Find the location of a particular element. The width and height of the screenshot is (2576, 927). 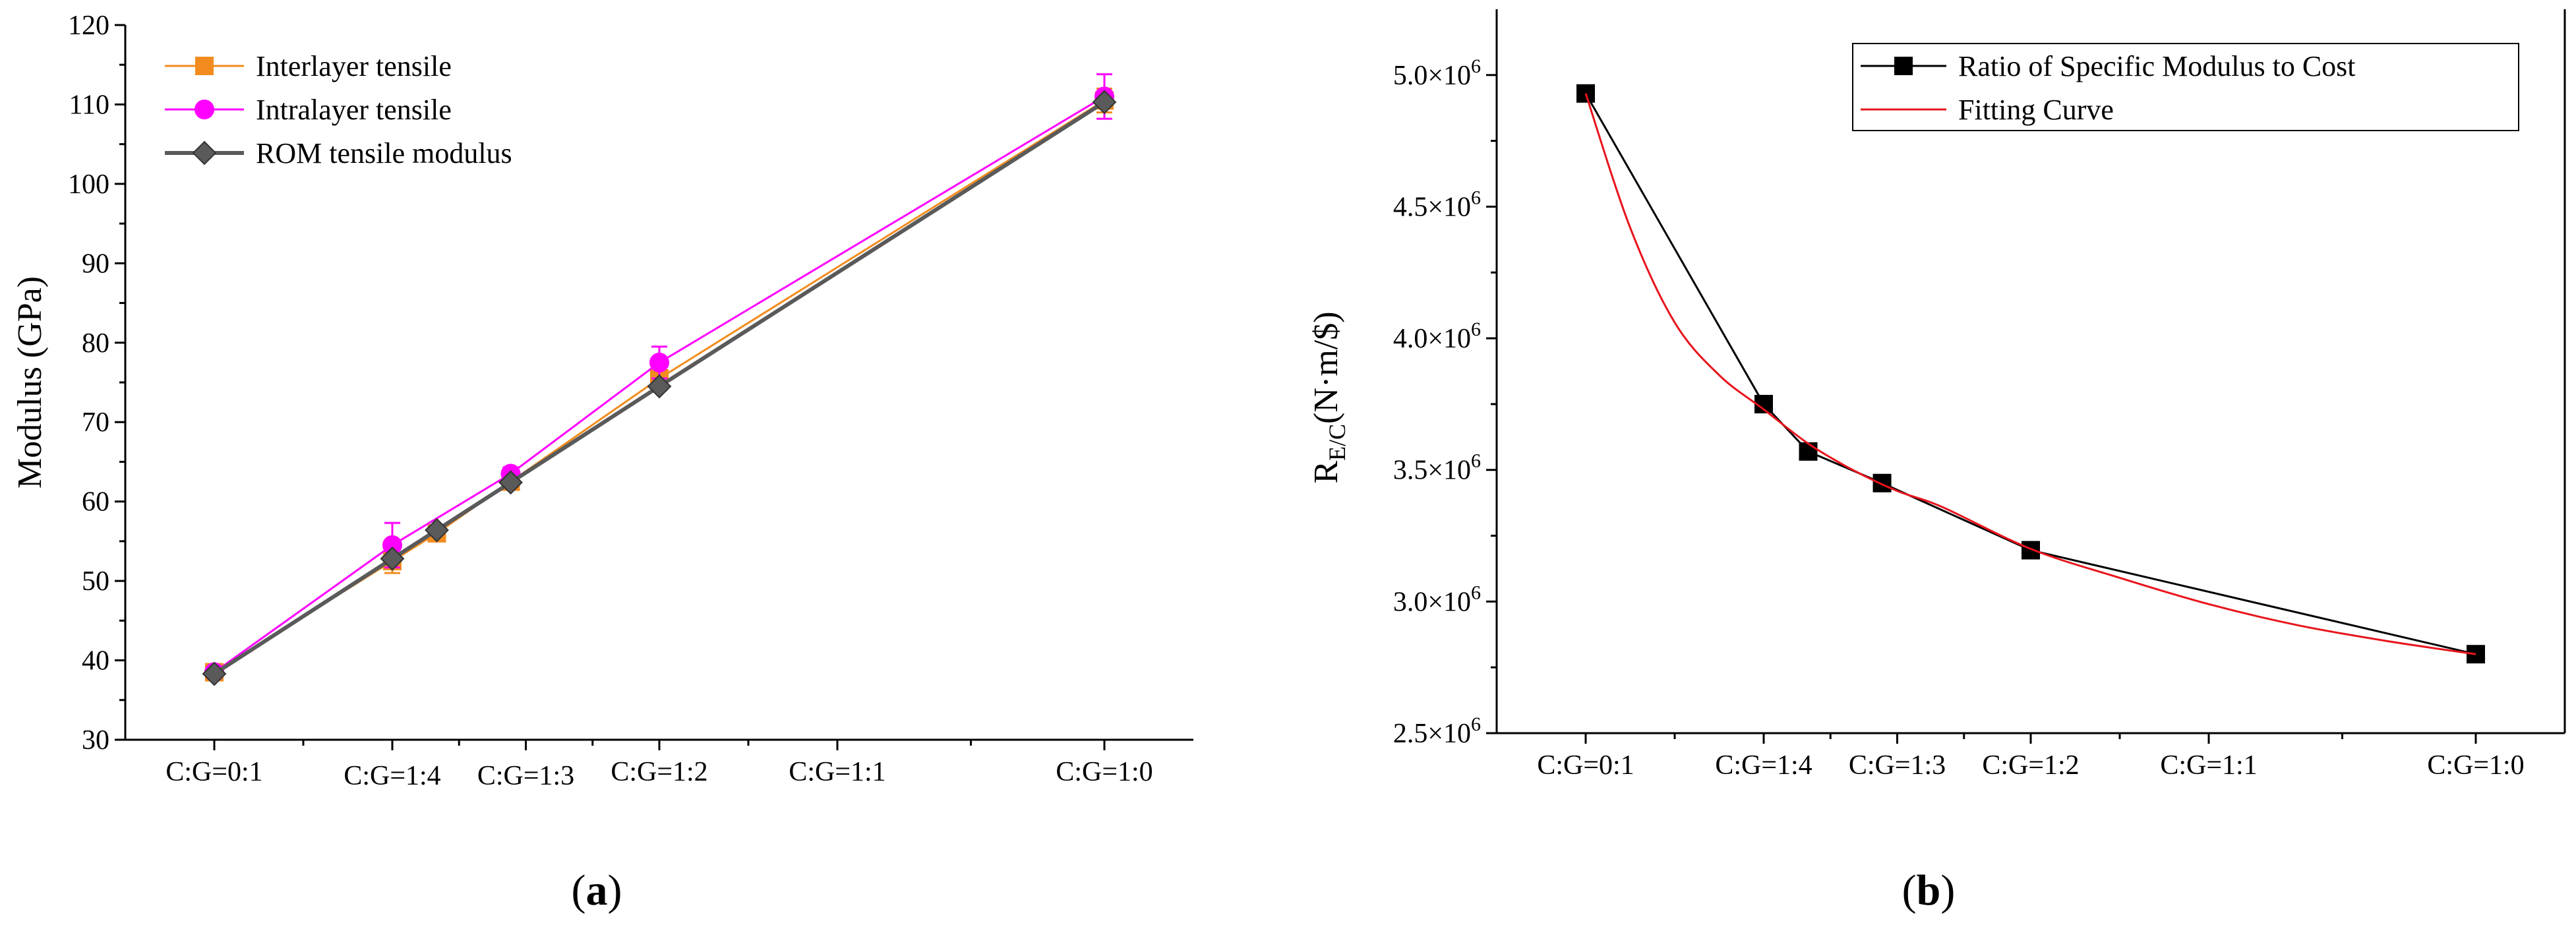

panel-label-letter: b is located at coordinates (1929, 890).